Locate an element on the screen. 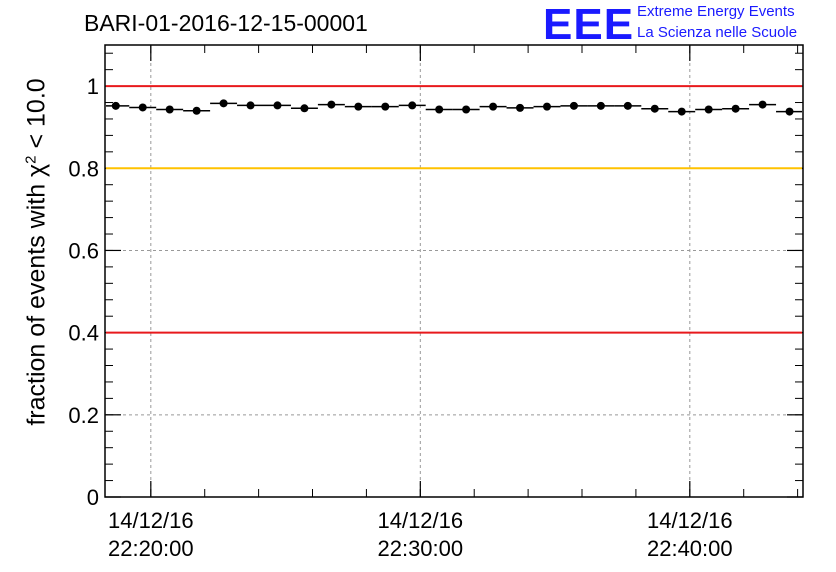 The image size is (836, 572). logo-text-line1: Extreme Energy Events is located at coordinates (716, 11).